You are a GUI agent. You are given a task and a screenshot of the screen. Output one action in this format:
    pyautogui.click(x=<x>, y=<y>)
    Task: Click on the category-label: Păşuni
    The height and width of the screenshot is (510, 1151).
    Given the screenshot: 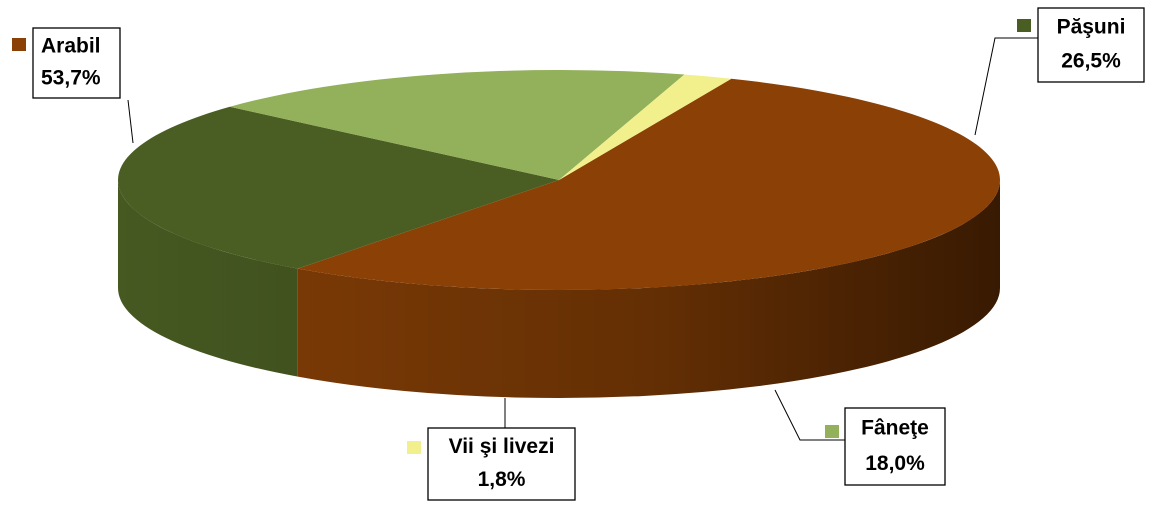 What is the action you would take?
    pyautogui.click(x=1091, y=27)
    